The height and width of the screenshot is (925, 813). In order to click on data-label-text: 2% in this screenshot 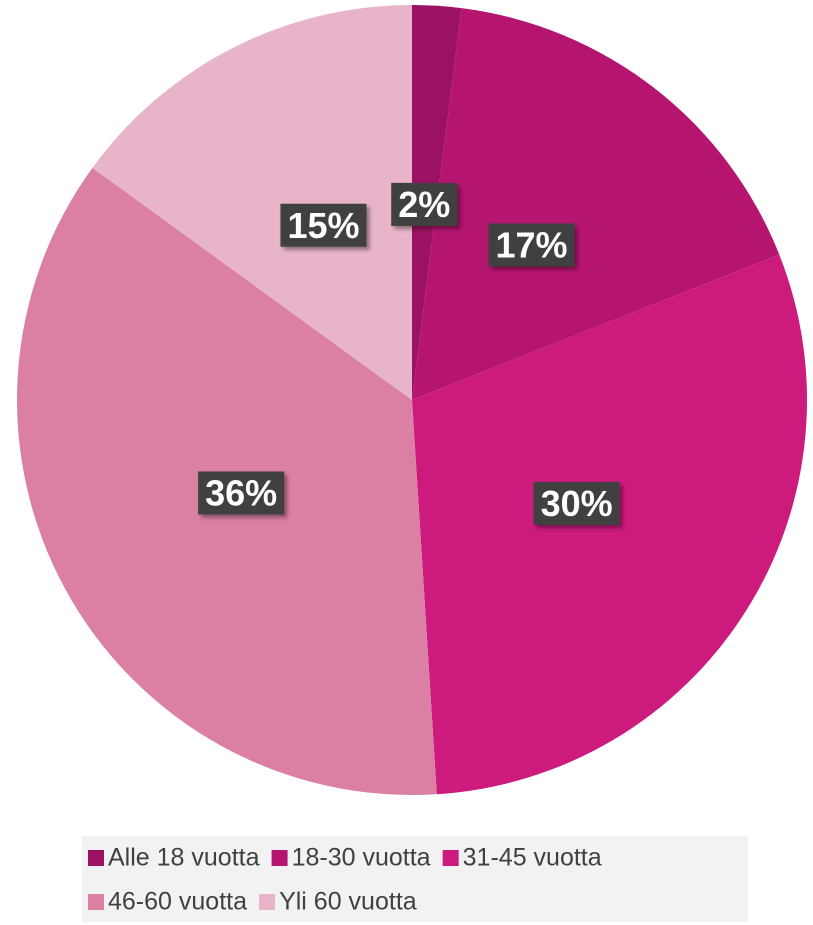, I will do `click(424, 204)`.